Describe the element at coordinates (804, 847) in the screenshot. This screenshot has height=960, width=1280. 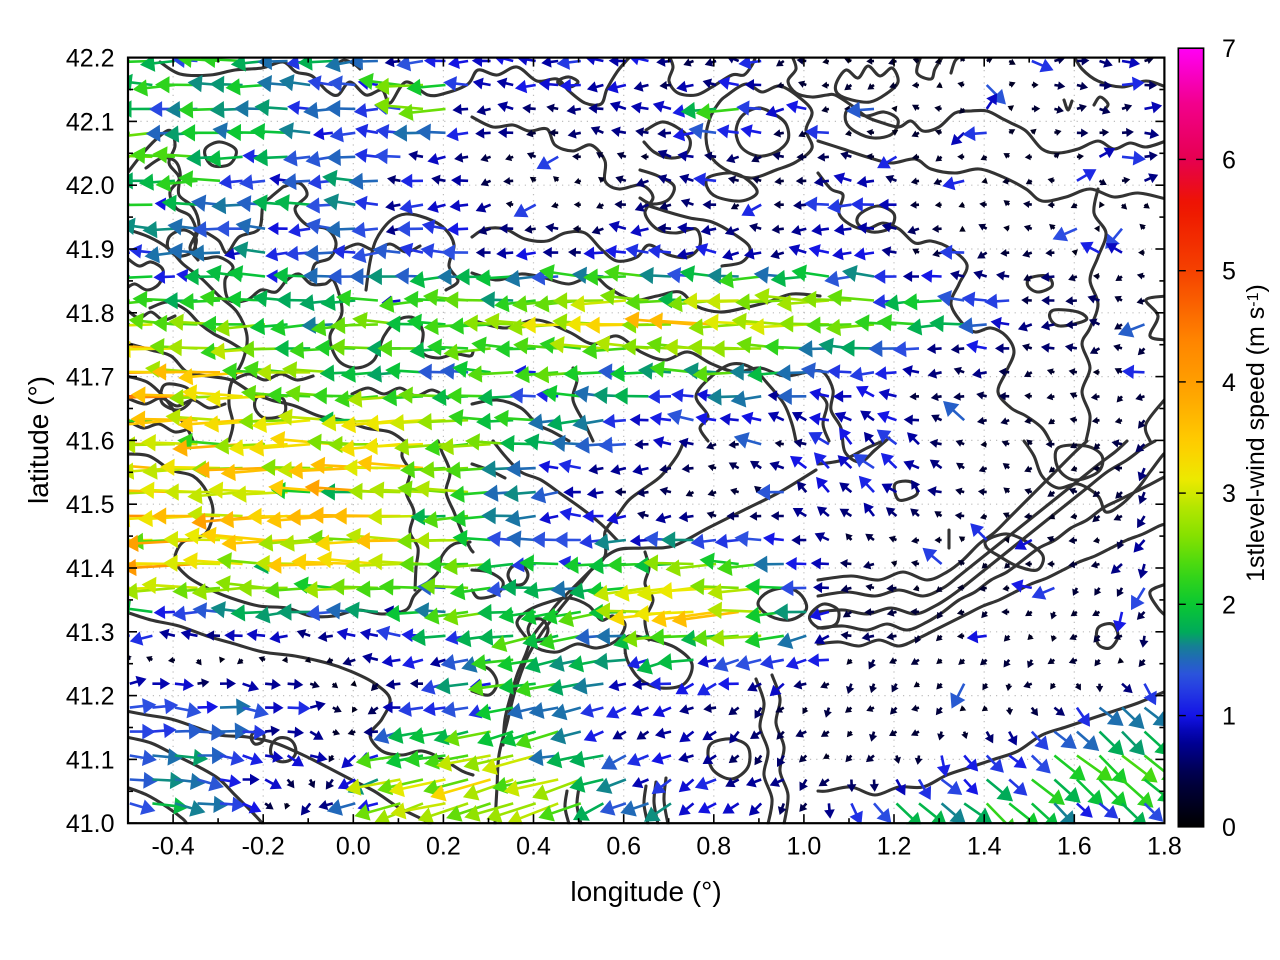
I see `svg-text: 1.0` at that location.